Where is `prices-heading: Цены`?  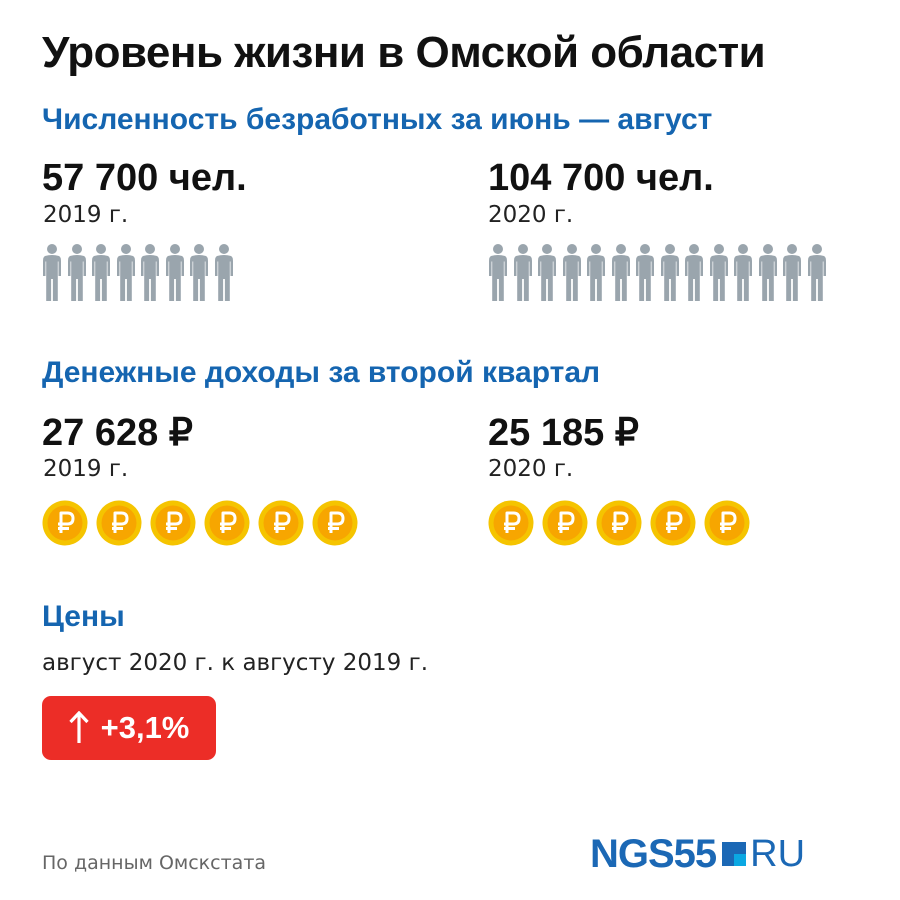 prices-heading: Цены is located at coordinates (83, 616).